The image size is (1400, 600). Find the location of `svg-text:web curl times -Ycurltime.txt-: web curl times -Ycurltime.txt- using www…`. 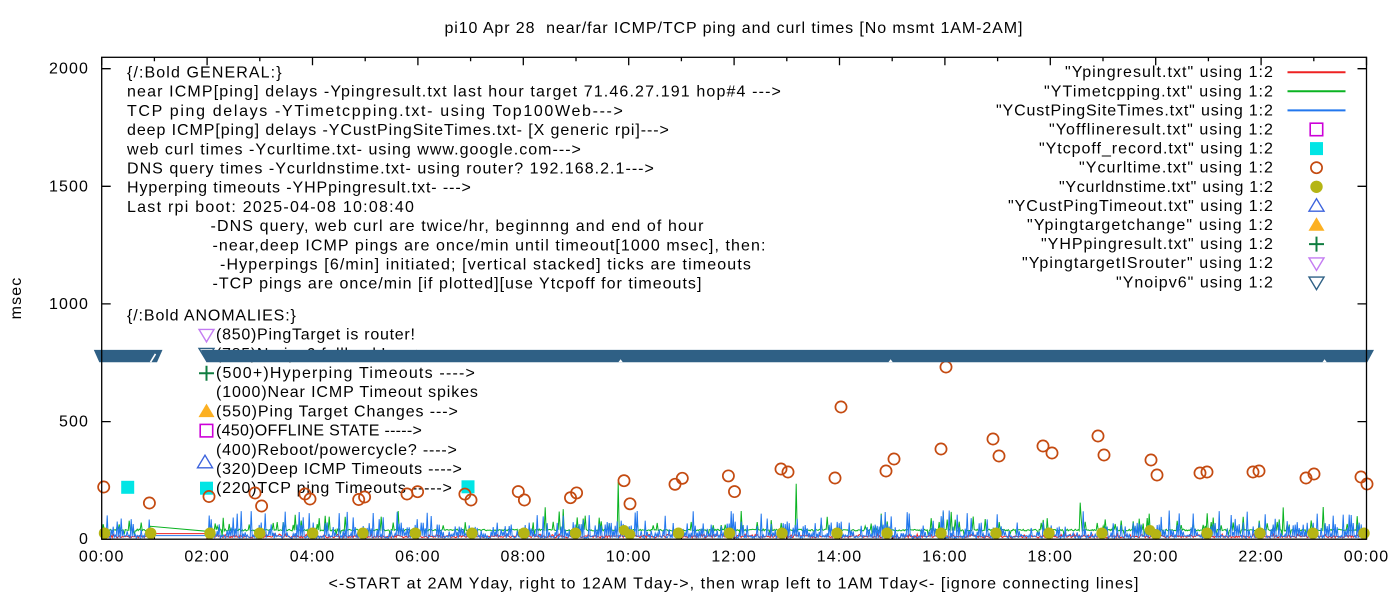

svg-text:web curl times -Ycurltime.txt-: web curl times -Ycurltime.txt- using www… is located at coordinates (354, 149).